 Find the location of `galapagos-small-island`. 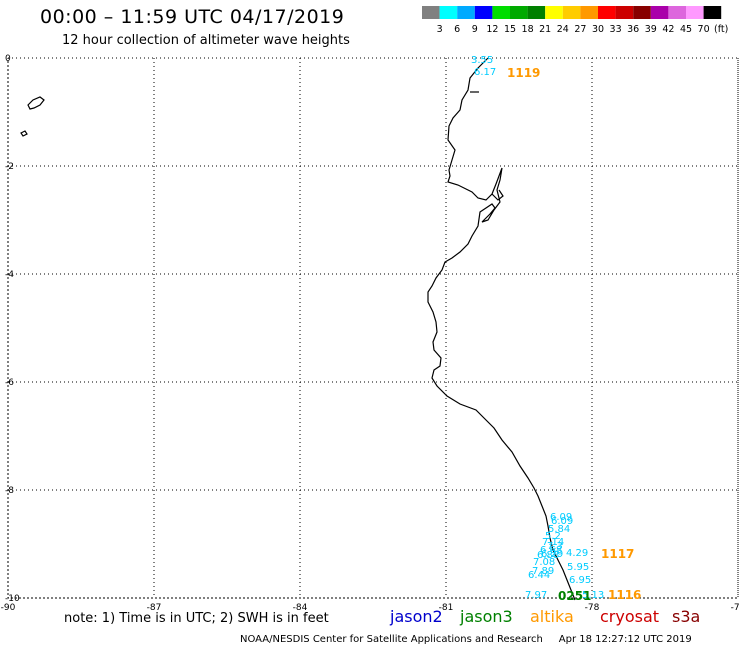

galapagos-small-island is located at coordinates (24, 133).